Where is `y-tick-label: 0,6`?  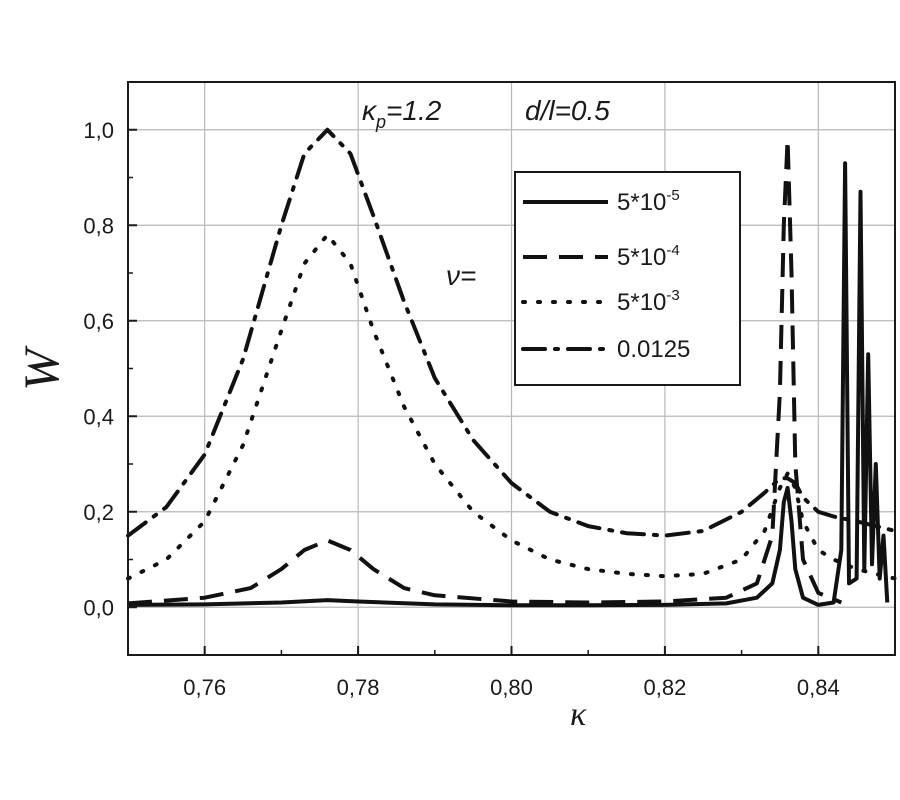
y-tick-label: 0,6 is located at coordinates (98, 321).